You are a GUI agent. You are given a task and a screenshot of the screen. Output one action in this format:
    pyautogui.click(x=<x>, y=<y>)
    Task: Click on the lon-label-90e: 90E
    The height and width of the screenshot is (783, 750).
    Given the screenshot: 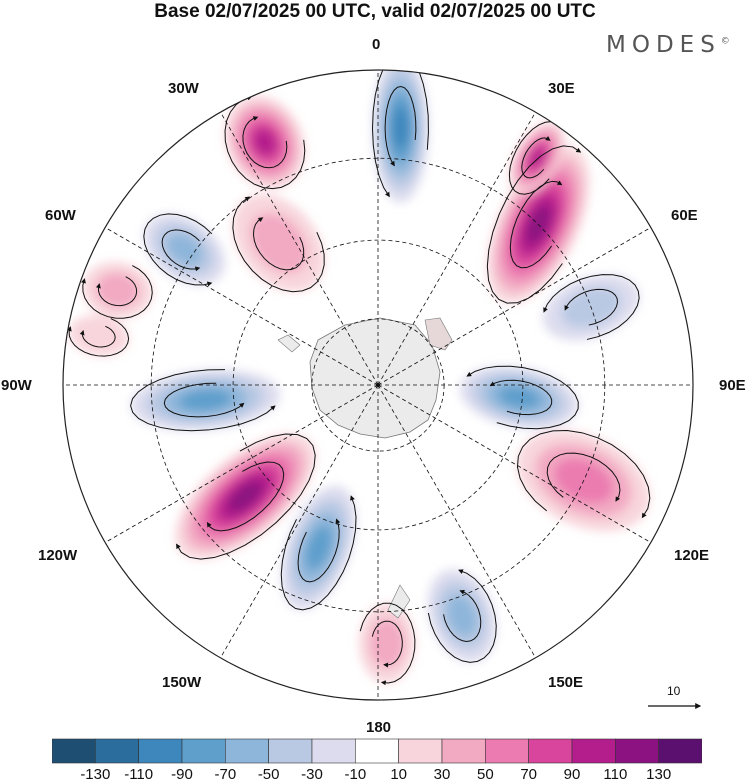 What is the action you would take?
    pyautogui.click(x=732, y=385)
    